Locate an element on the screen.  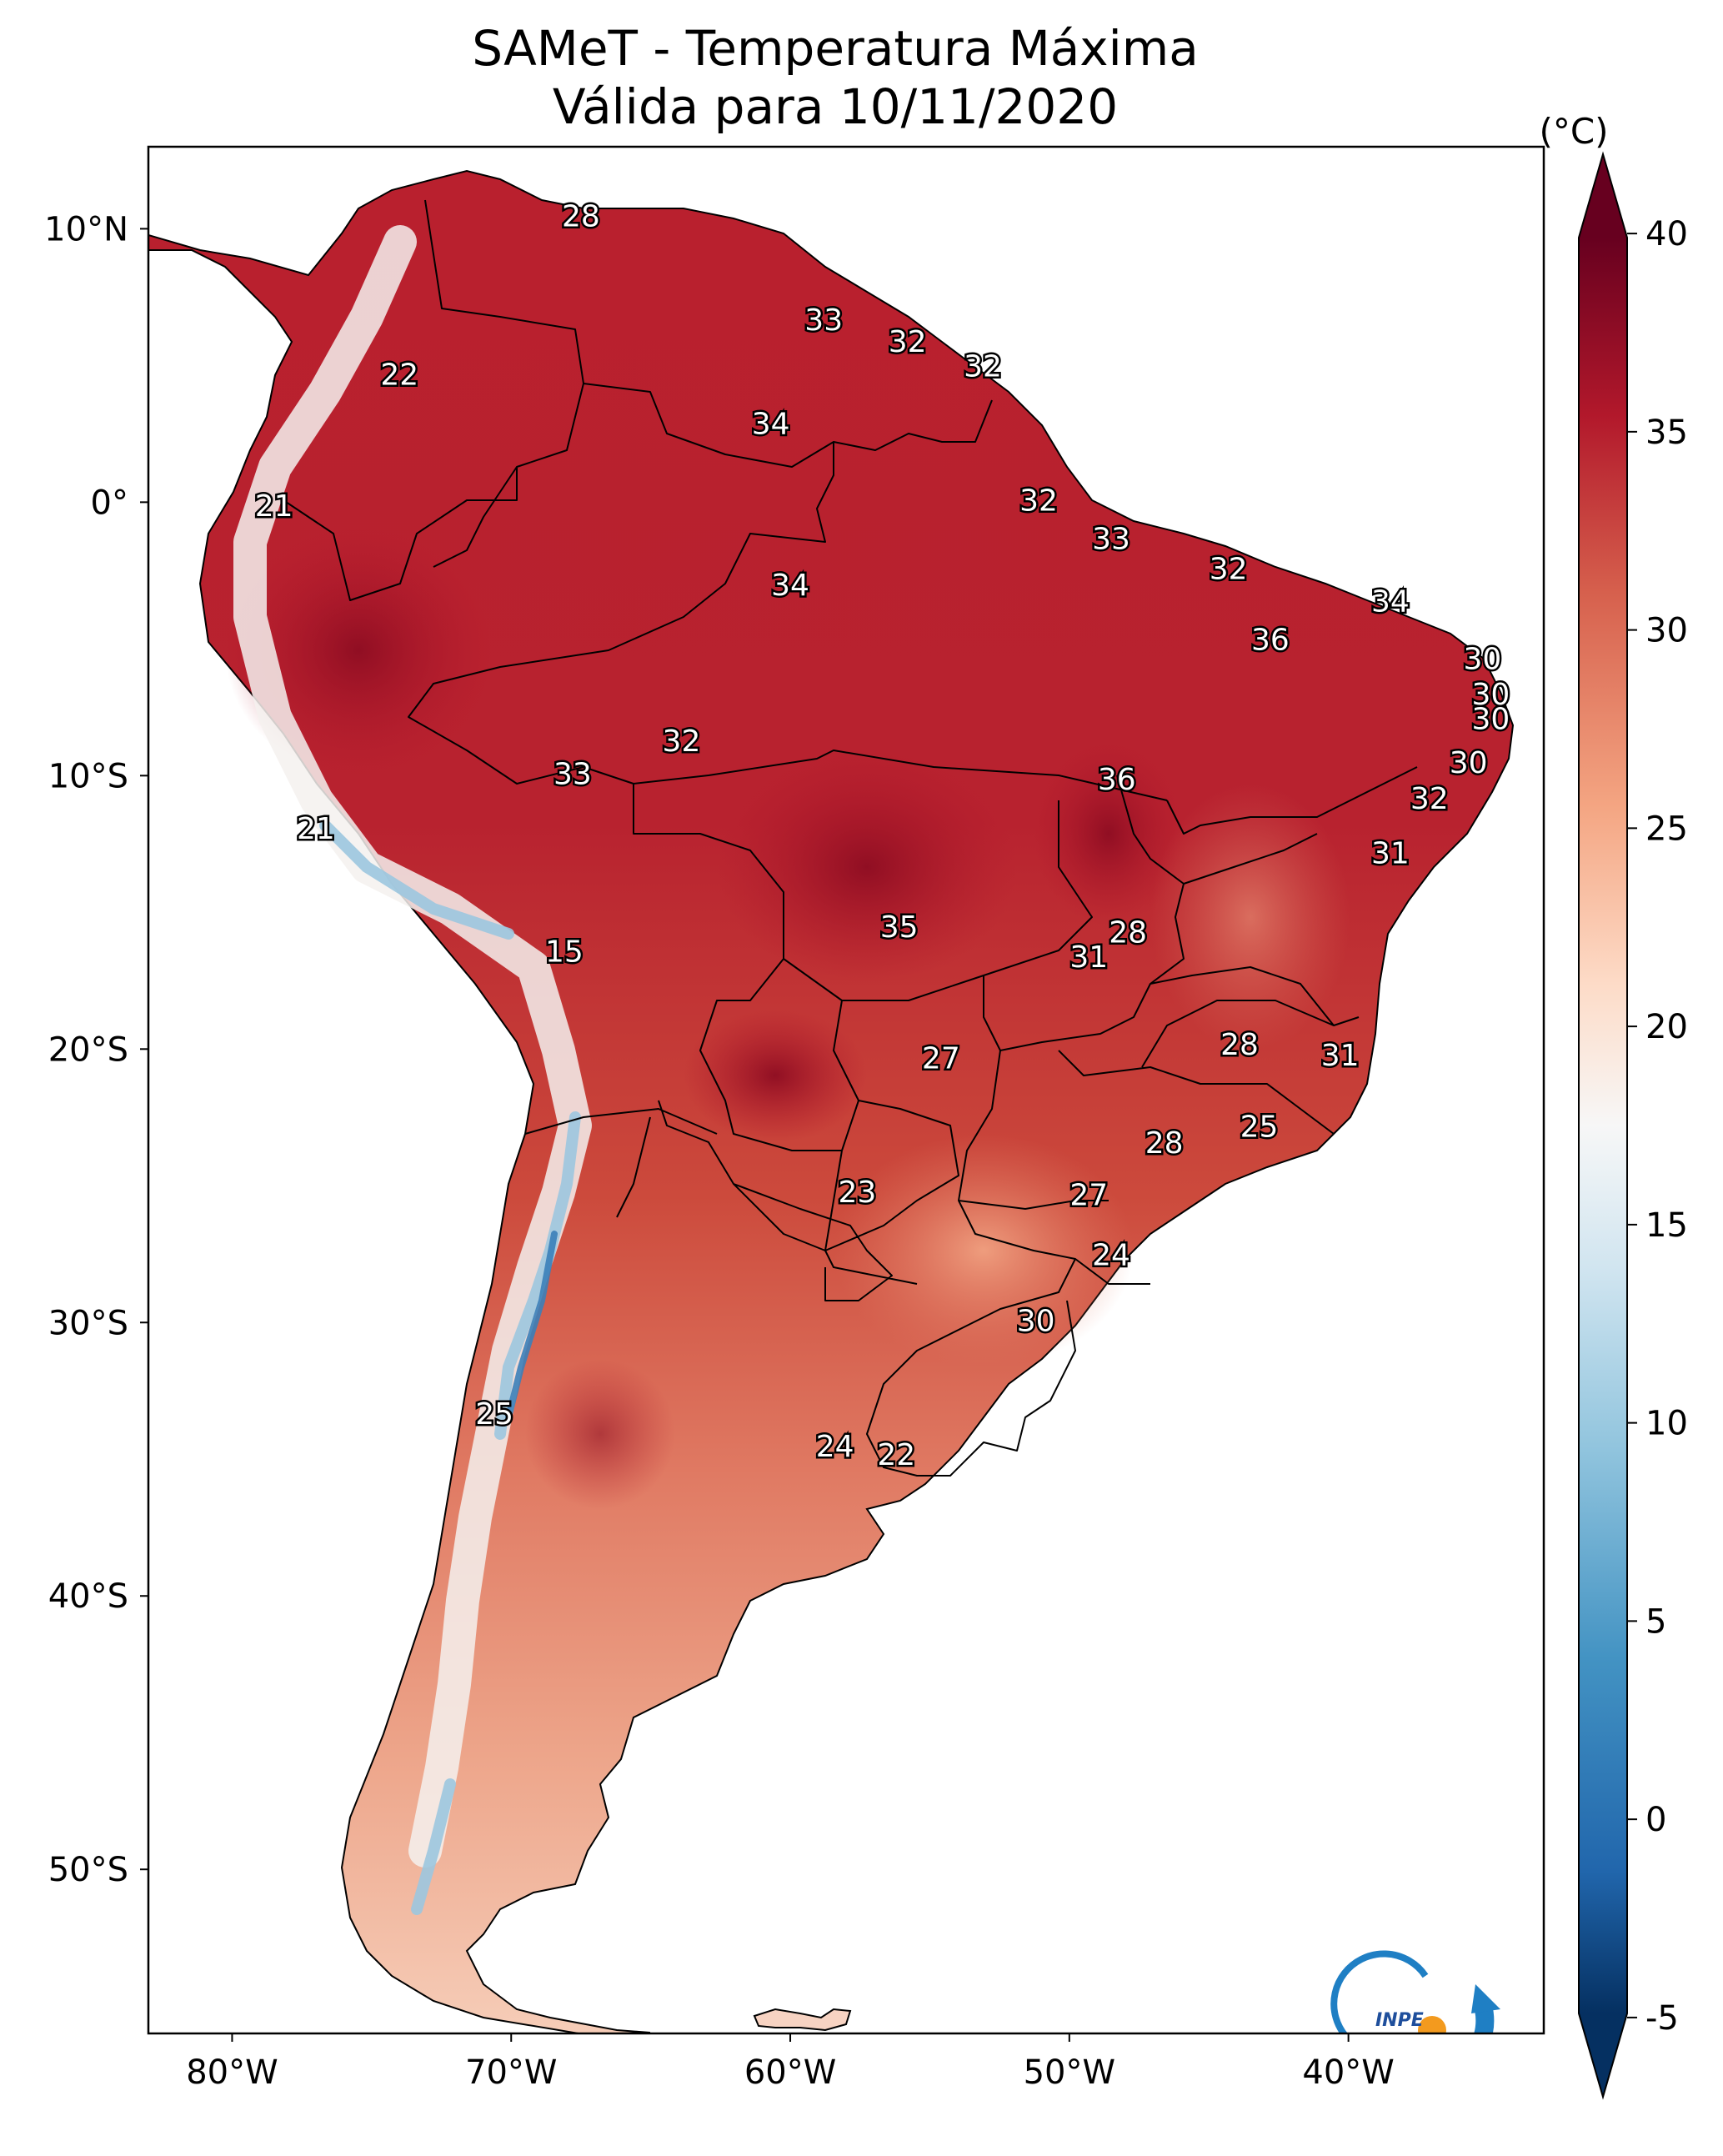
logo-swoosh-icon is located at coordinates (1484, 2017).